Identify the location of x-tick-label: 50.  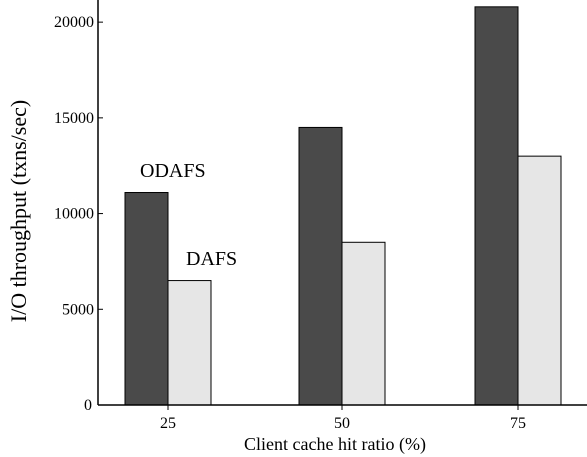
(342, 423).